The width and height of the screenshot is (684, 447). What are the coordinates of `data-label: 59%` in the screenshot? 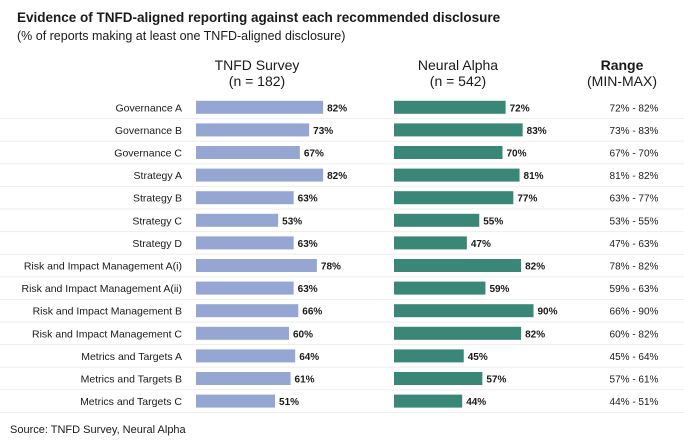 It's located at (499, 289).